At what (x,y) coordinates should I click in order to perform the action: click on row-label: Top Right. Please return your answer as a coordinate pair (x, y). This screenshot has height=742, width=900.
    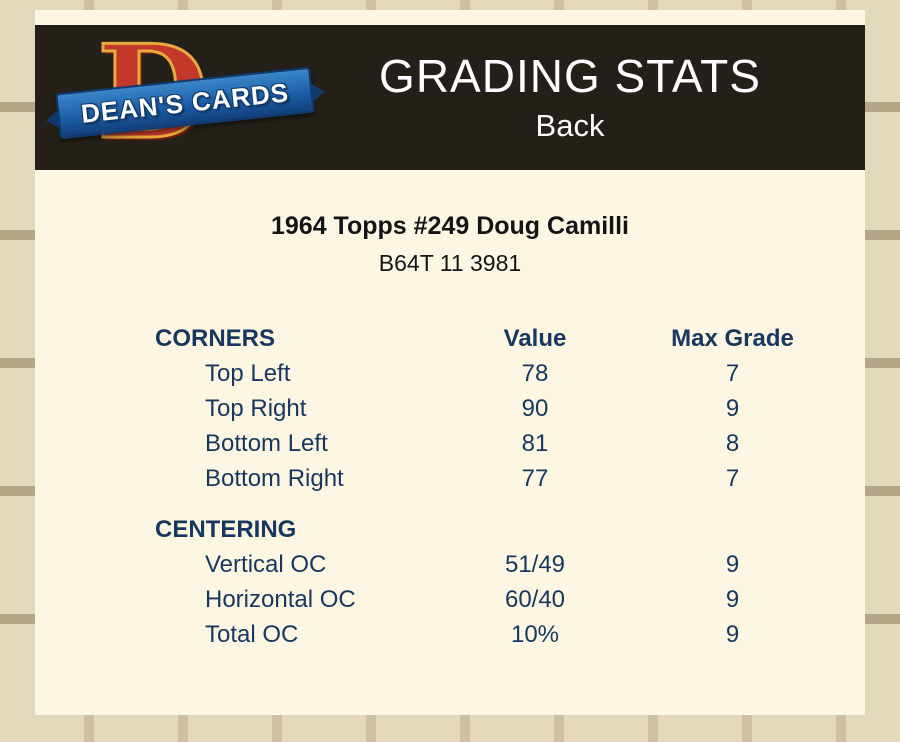
    Looking at the image, I should click on (256, 408).